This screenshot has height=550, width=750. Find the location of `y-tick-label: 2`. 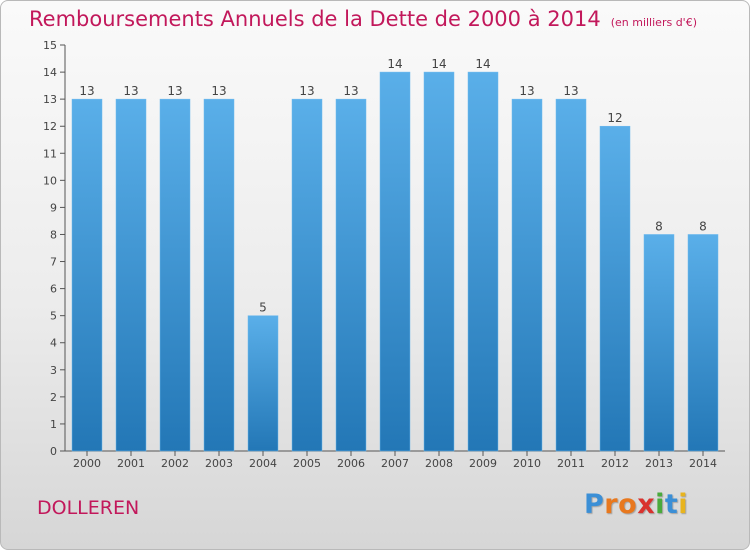

y-tick-label: 2 is located at coordinates (53, 397).